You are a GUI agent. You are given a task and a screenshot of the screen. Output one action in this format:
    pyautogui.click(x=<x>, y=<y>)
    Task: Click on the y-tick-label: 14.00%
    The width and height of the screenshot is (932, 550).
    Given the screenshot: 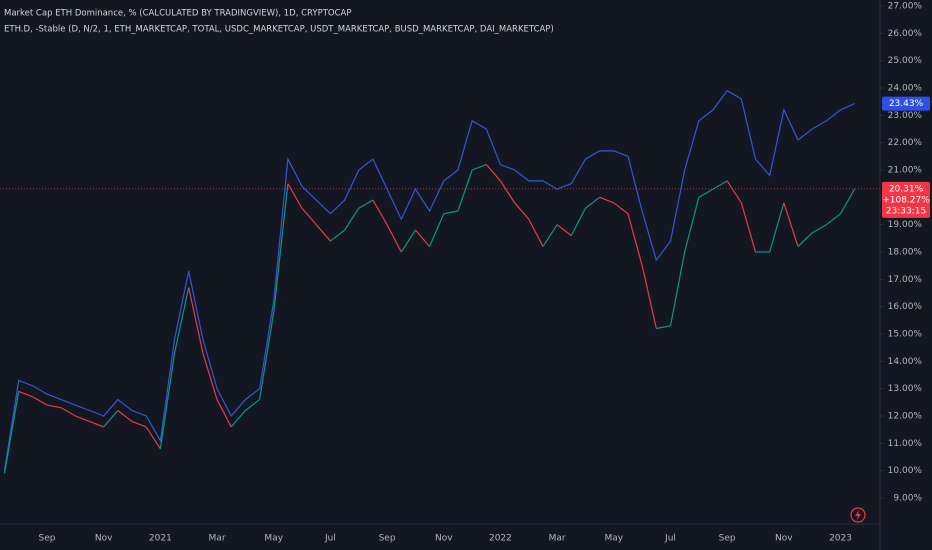 What is the action you would take?
    pyautogui.click(x=905, y=362)
    